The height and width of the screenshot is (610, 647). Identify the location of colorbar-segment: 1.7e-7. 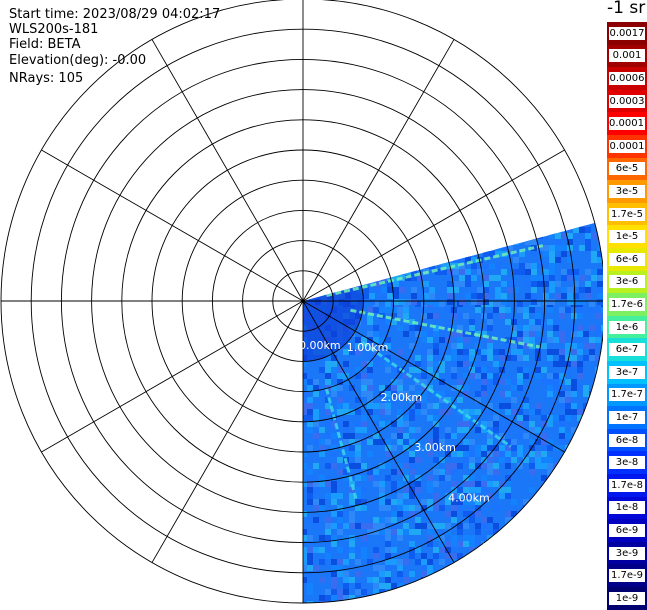
(627, 395).